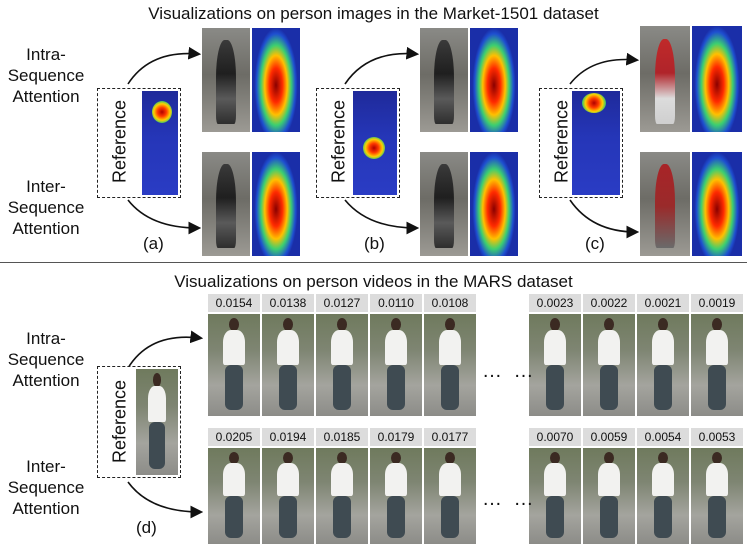  What do you see at coordinates (717, 79) in the screenshot?
I see `heatmap-c-intra` at bounding box center [717, 79].